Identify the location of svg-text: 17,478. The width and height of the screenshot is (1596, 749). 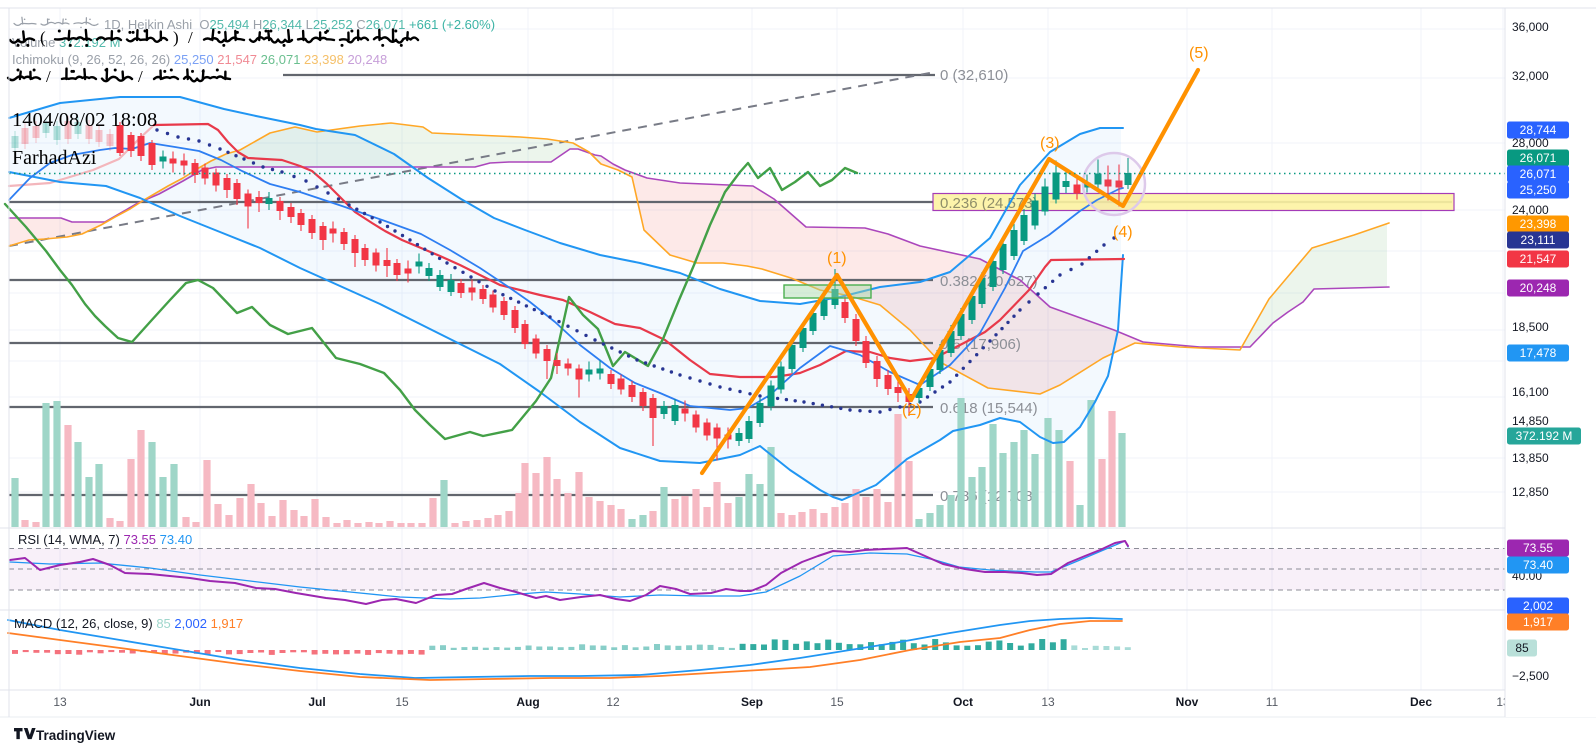
(1538, 353).